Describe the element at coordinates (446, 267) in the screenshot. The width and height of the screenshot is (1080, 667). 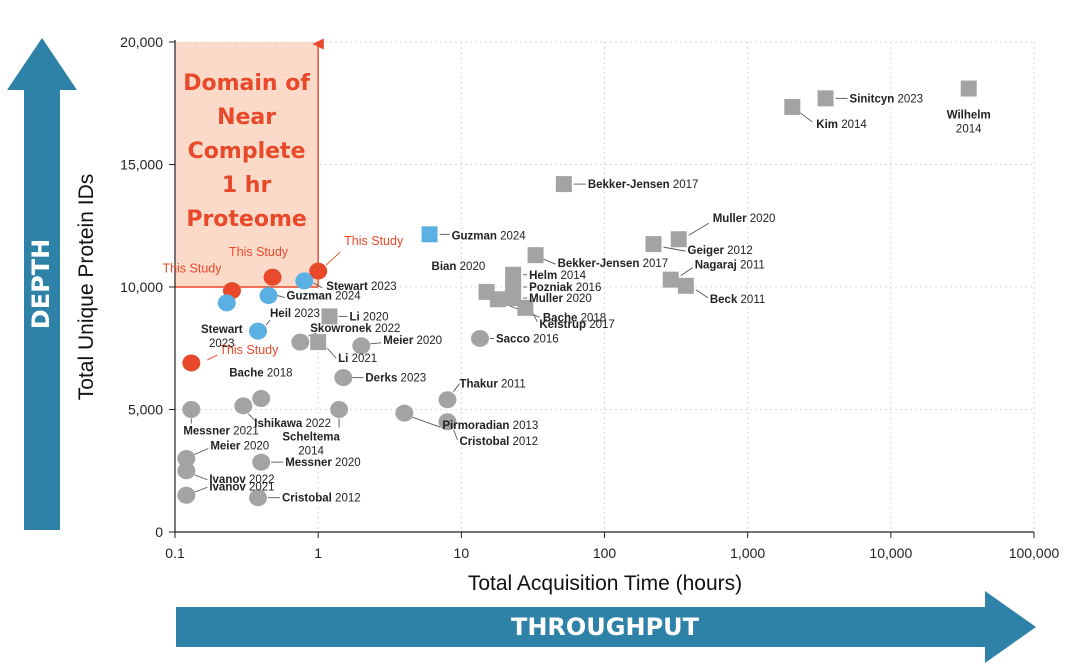
I see `point-label-name: Bian` at that location.